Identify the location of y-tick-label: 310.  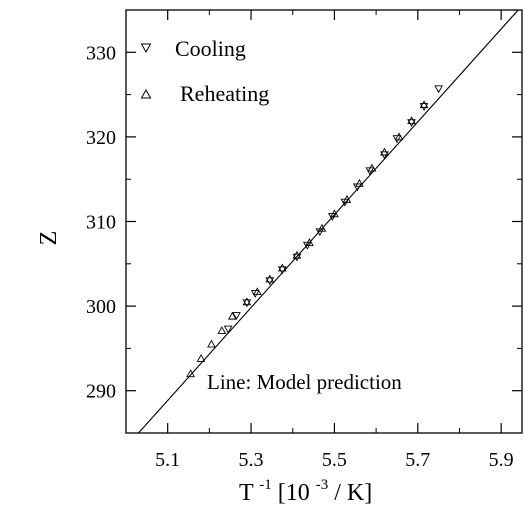
(101, 223).